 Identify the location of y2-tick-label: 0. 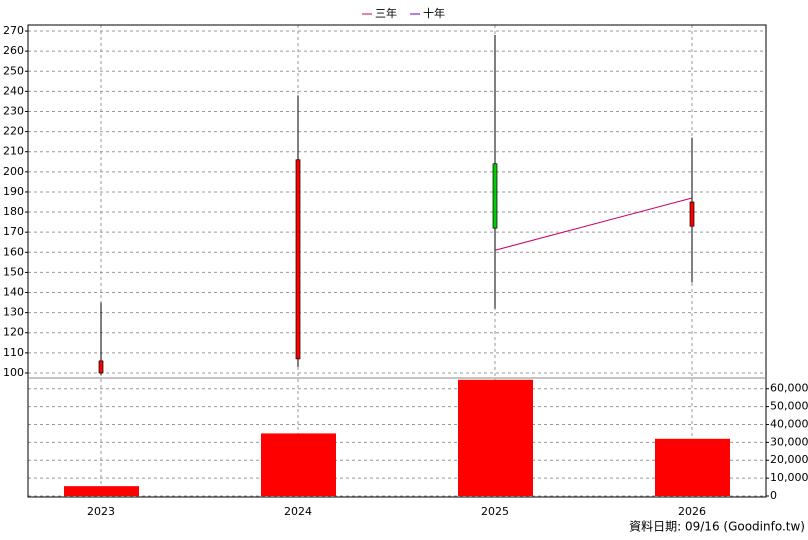
(773, 495).